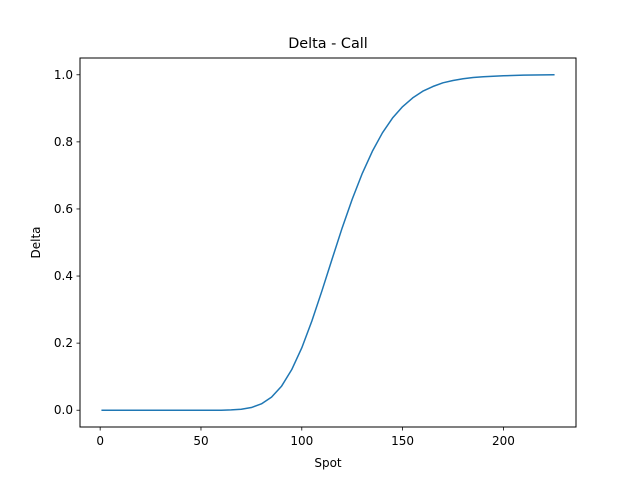  Describe the element at coordinates (63, 75) in the screenshot. I see `y-tick-label: 1.0` at that location.